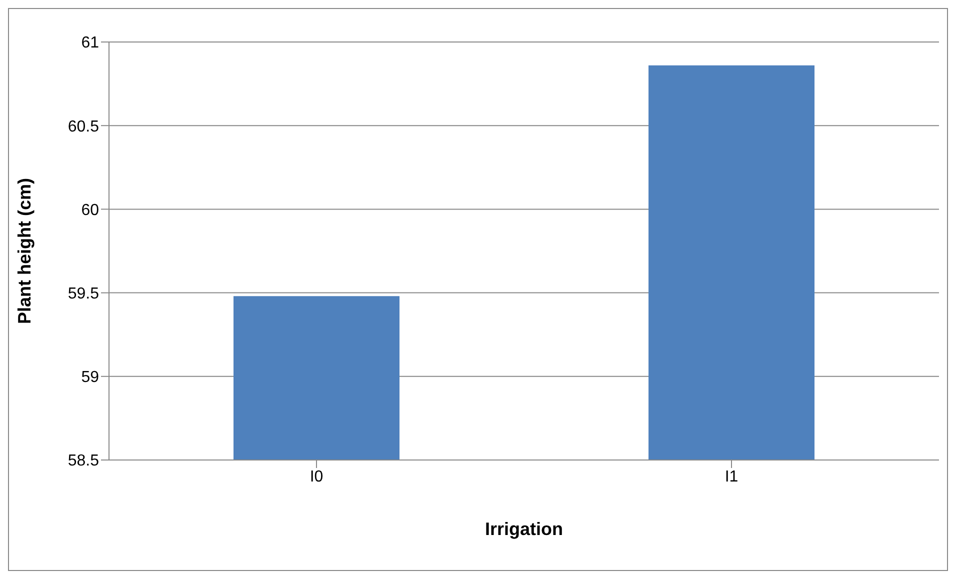 Image resolution: width=958 pixels, height=581 pixels. Describe the element at coordinates (90, 210) in the screenshot. I see `y-tick-label: 60` at that location.